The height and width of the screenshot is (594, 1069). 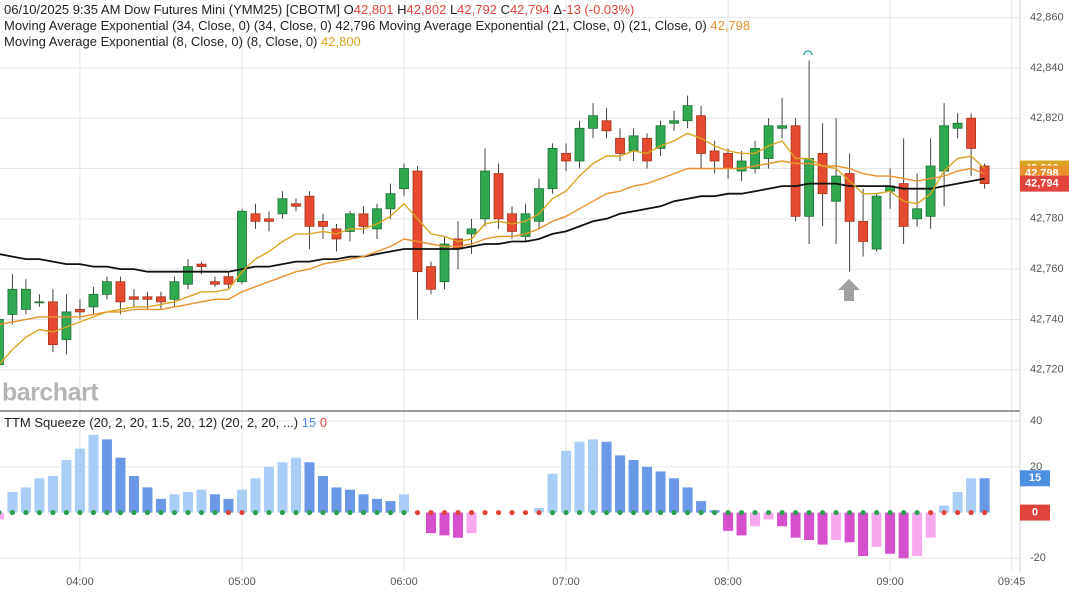 I want to click on indicator-dot-value: 0, so click(x=323, y=422).